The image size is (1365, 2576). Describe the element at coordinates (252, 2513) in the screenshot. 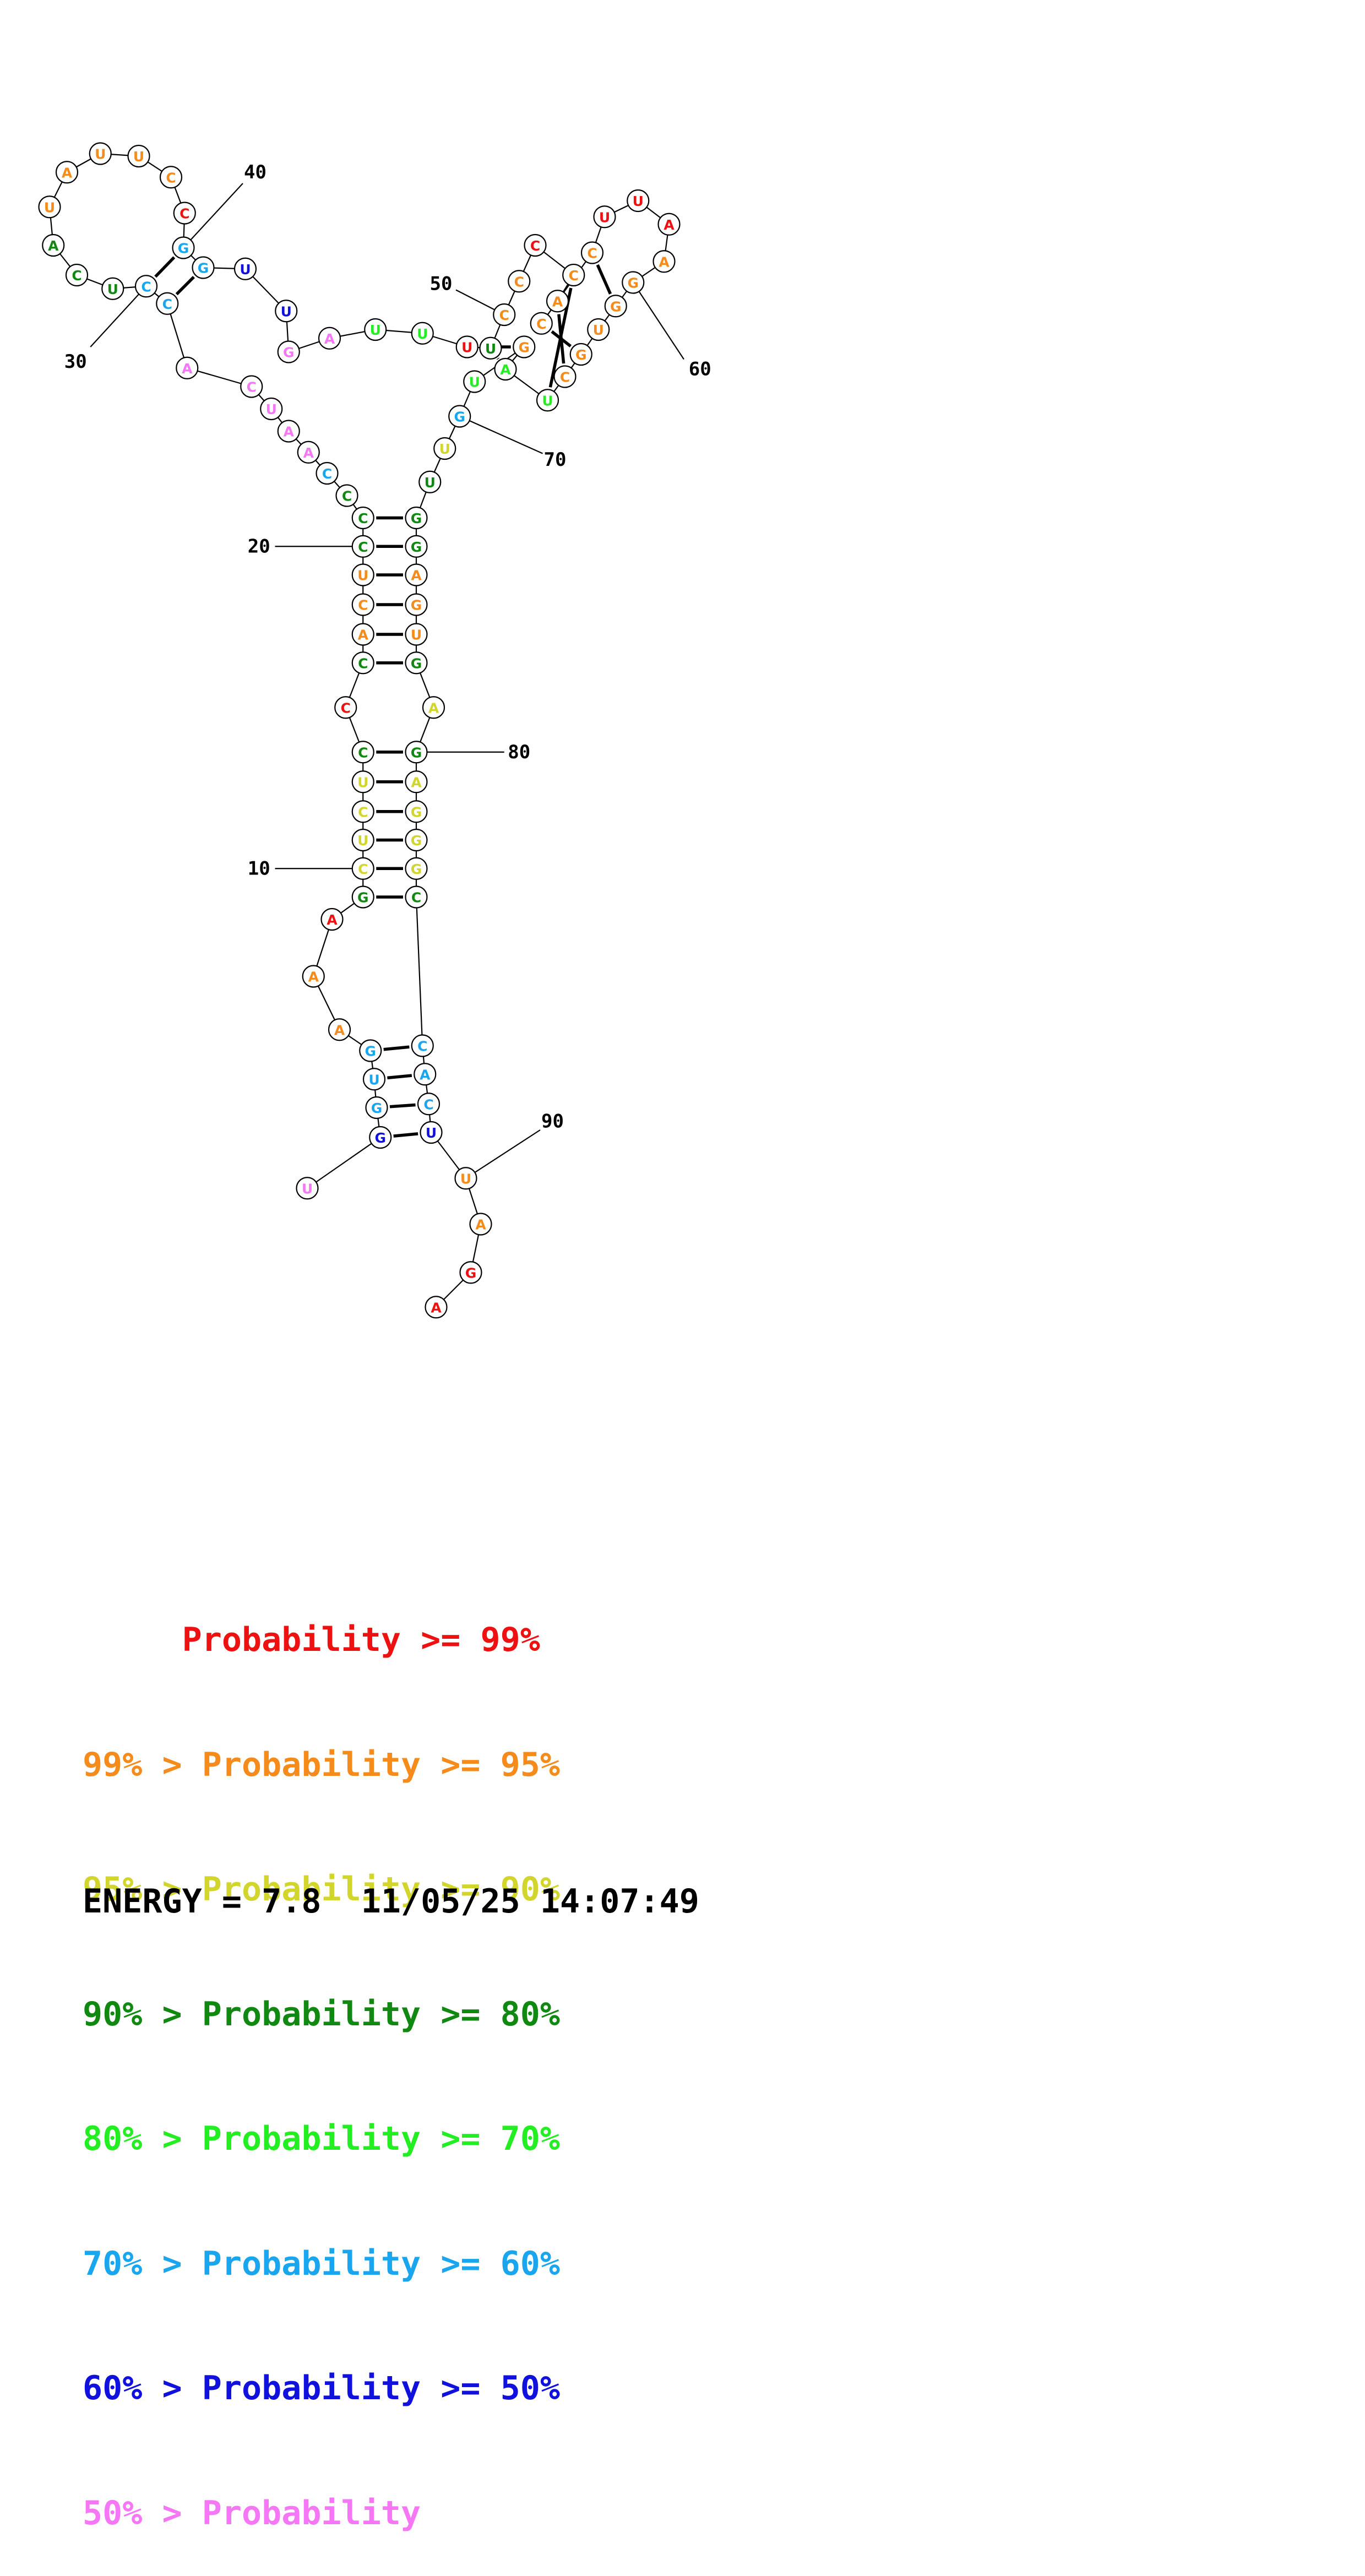

I see `legend-row-low: 50% > Probability` at that location.